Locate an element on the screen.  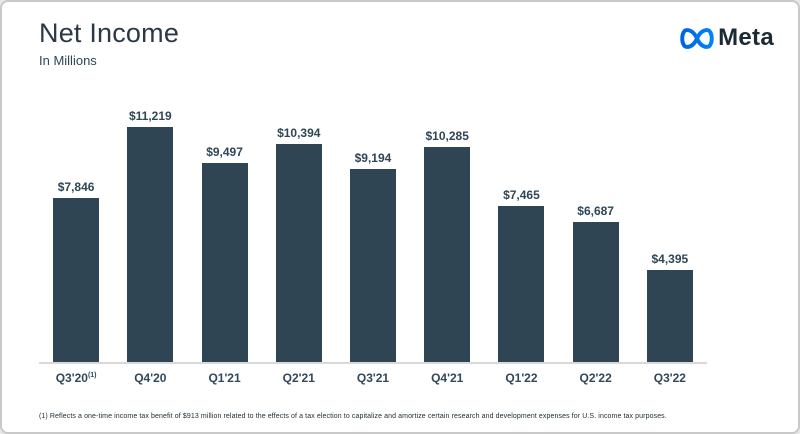
bar-Q4'21 is located at coordinates (447, 254).